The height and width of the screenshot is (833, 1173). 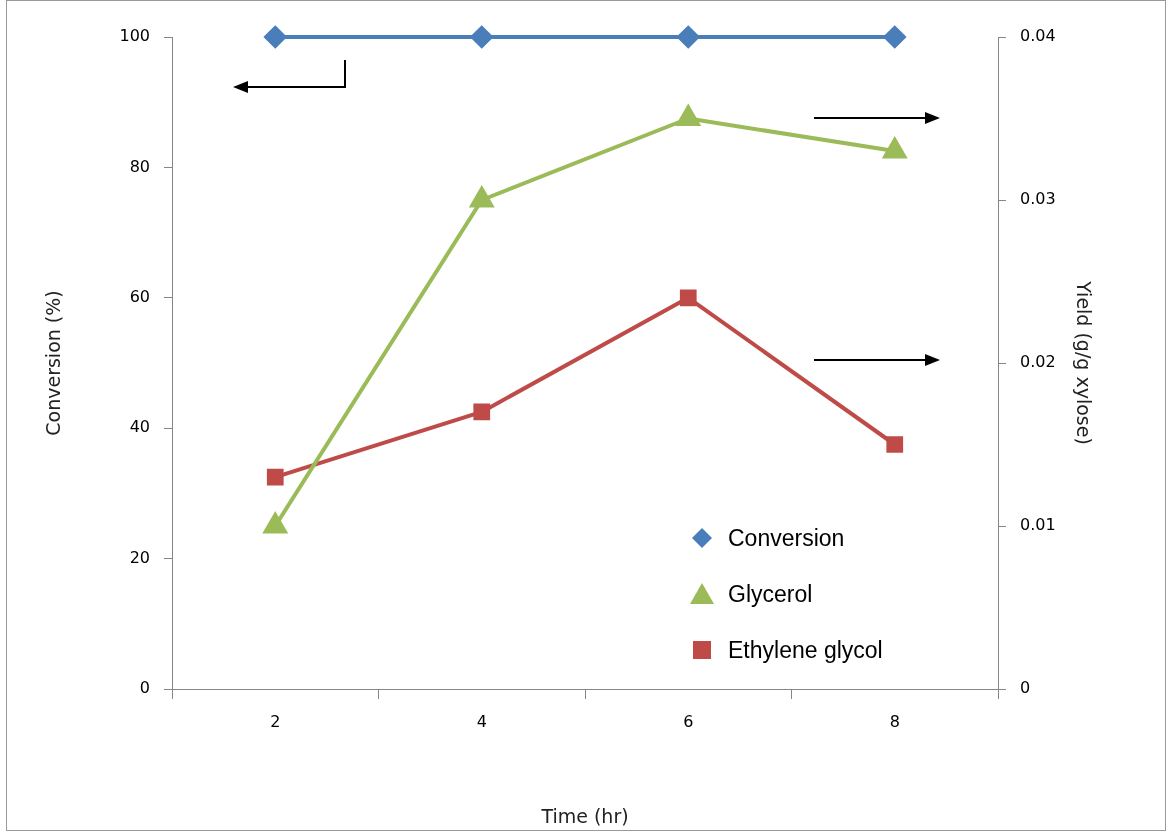 I want to click on legend-label: Ethylene glycol, so click(x=805, y=650).